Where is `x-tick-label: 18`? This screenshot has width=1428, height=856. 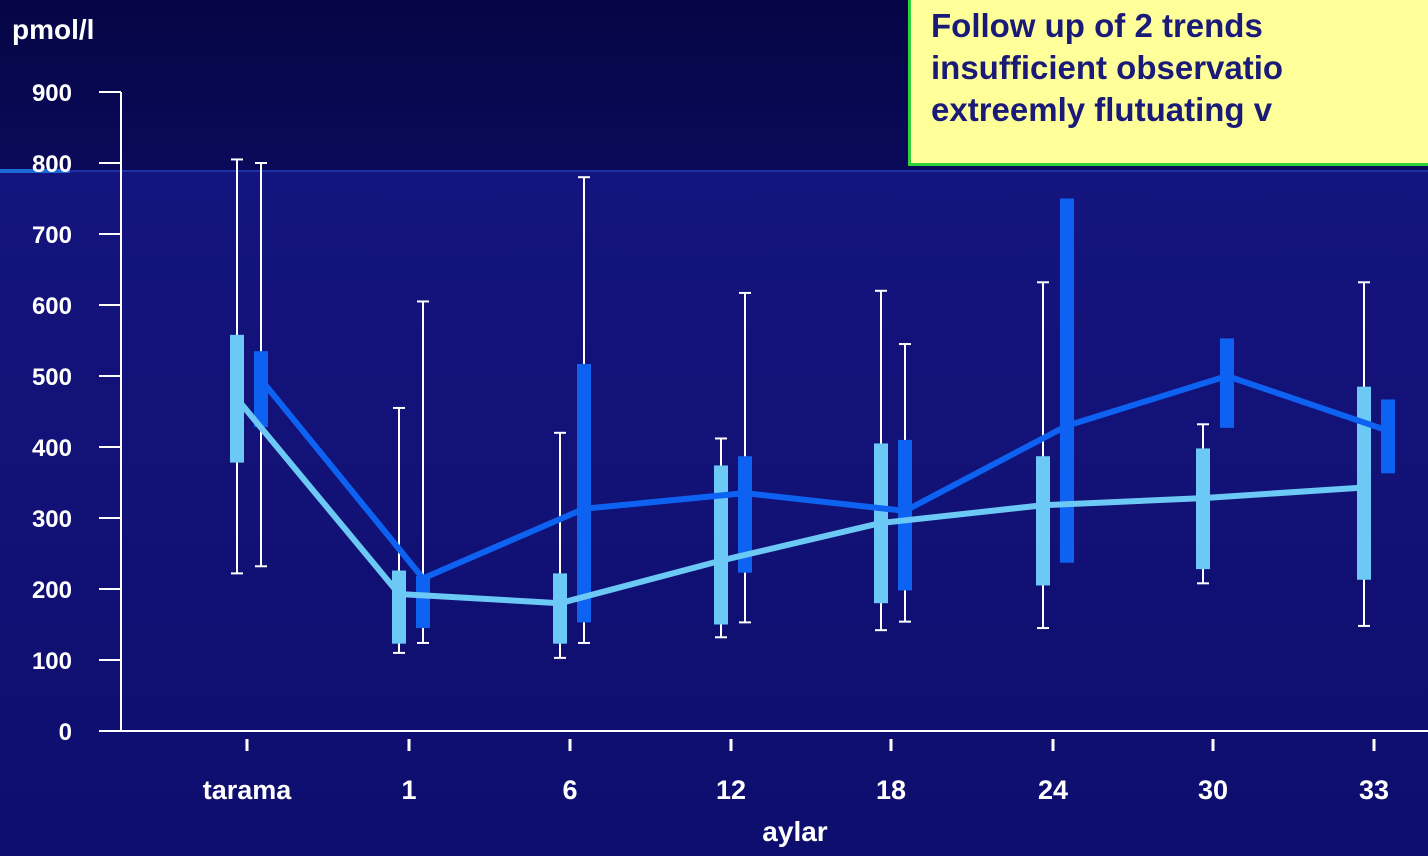
x-tick-label: 18 is located at coordinates (891, 790).